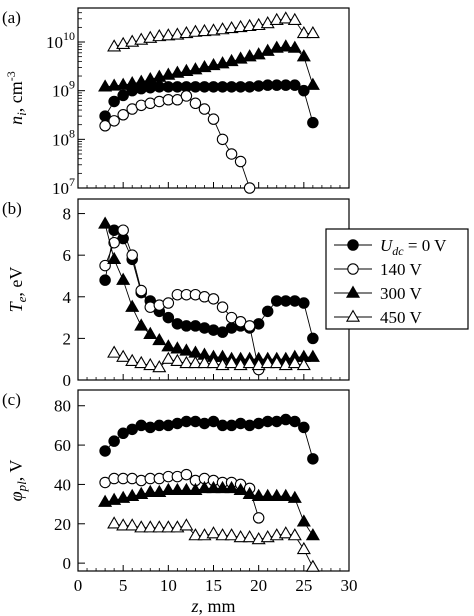 The height and width of the screenshot is (616, 474). Describe the element at coordinates (67, 255) in the screenshot. I see `y-tick-label: 6` at that location.